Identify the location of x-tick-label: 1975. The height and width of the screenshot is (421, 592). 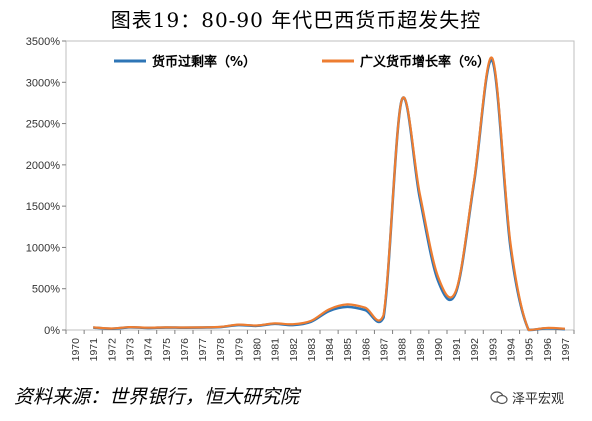
(167, 350).